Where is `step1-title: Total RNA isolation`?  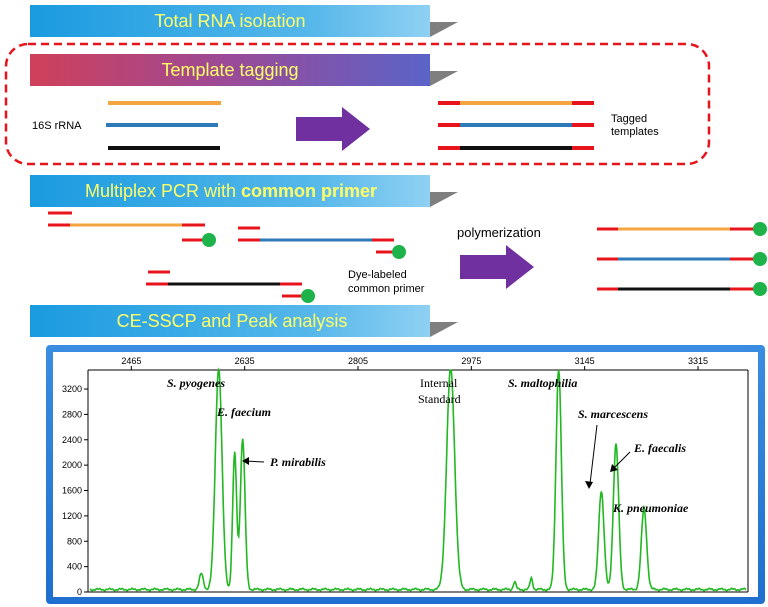
step1-title: Total RNA isolation is located at coordinates (229, 21).